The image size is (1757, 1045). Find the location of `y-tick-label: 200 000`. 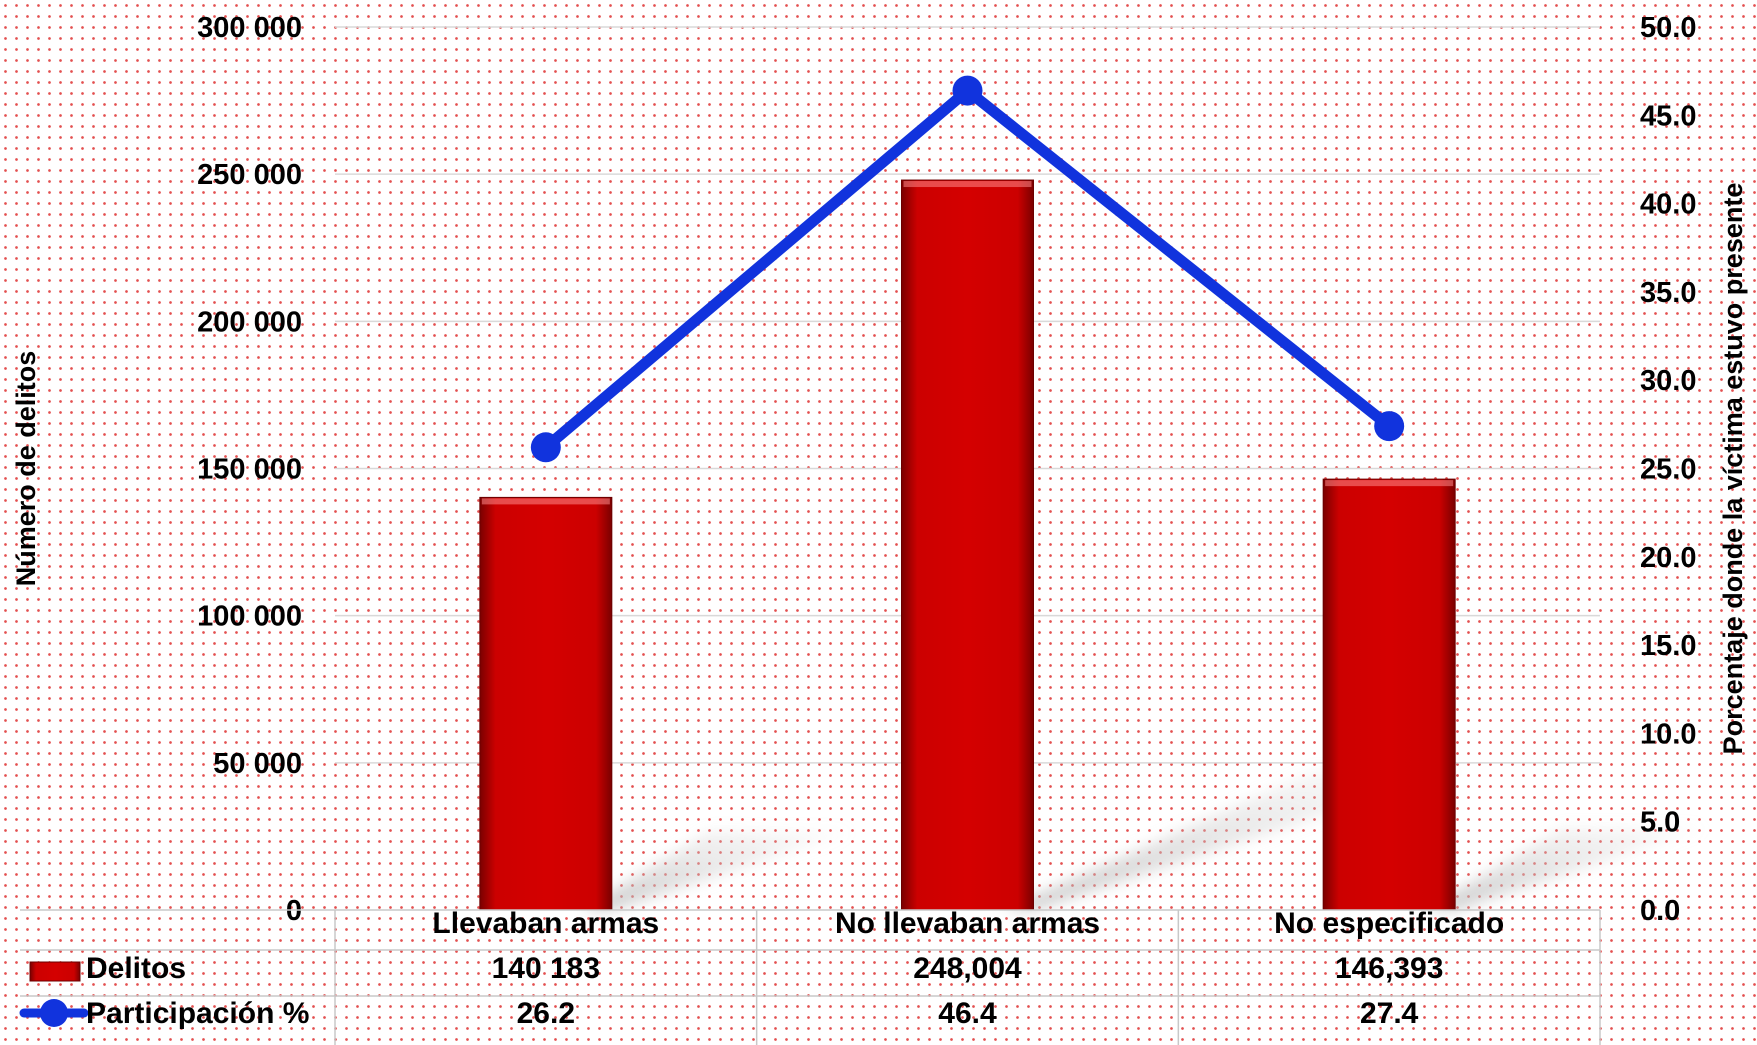

y-tick-label: 200 000 is located at coordinates (249, 322).